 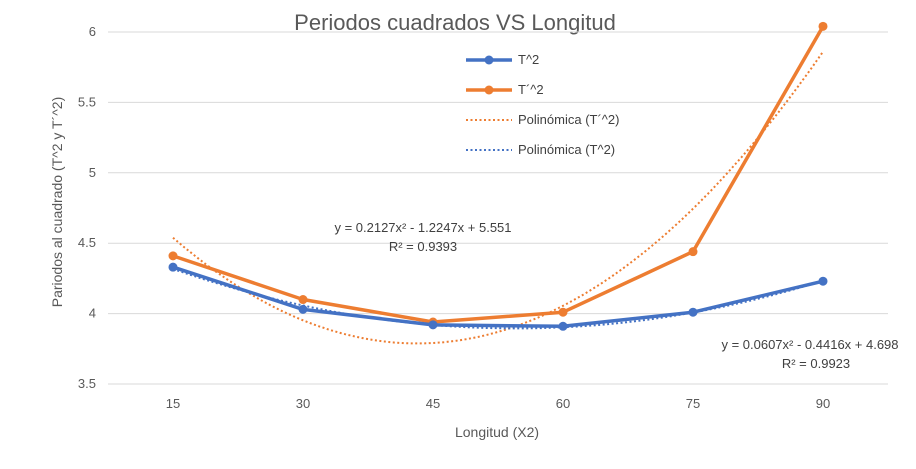 I want to click on y-tick-label: 5.5, so click(x=87, y=101).